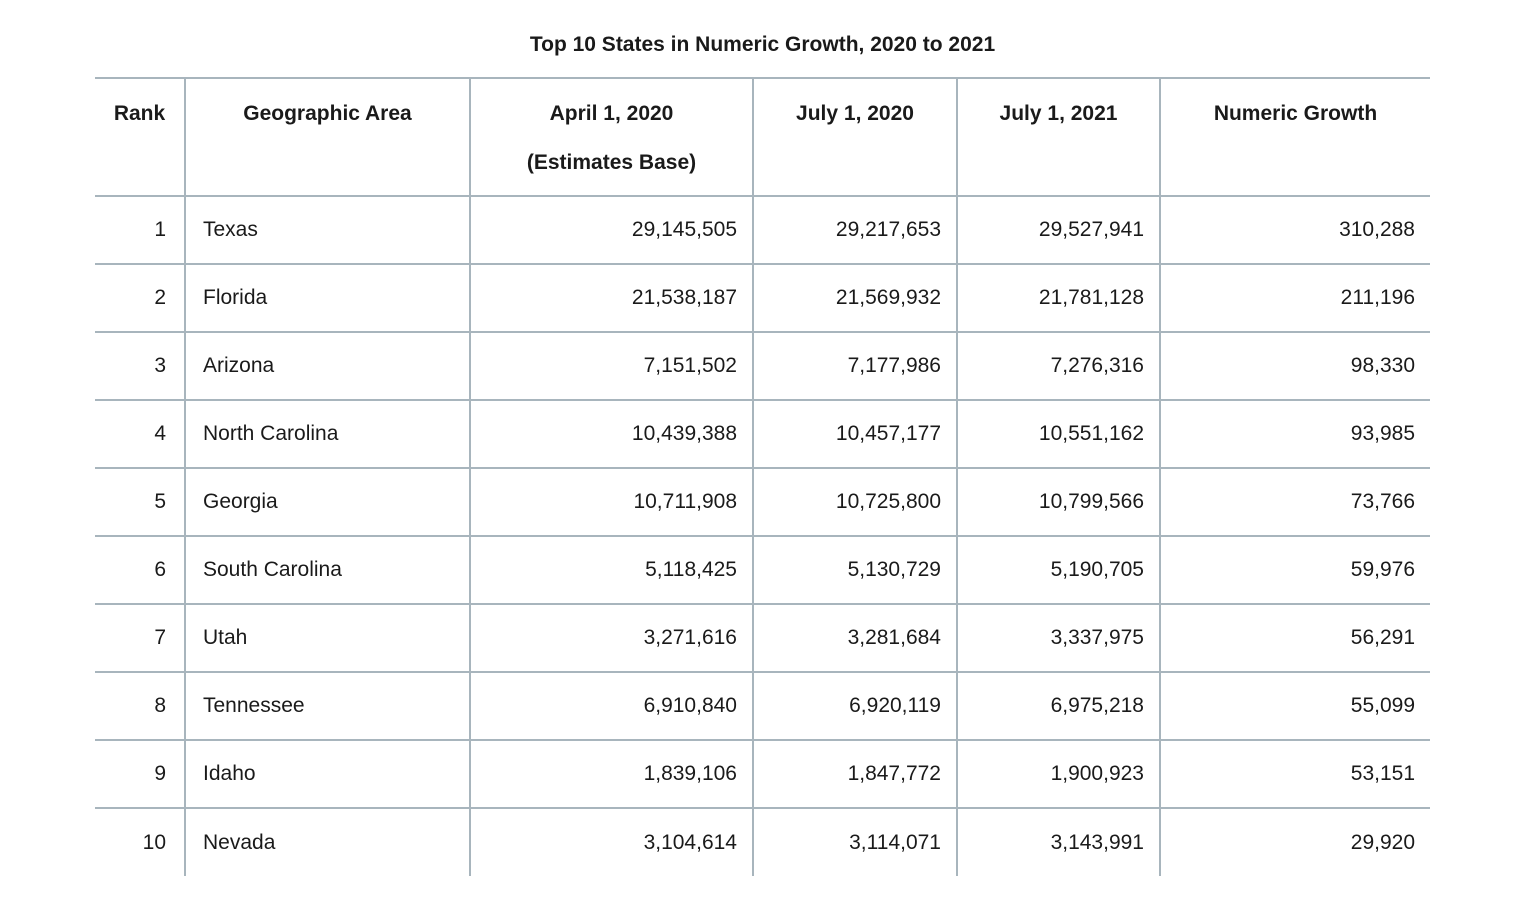 The image size is (1540, 910). I want to click on july-2021-cell: 5,190,705, so click(1058, 570).